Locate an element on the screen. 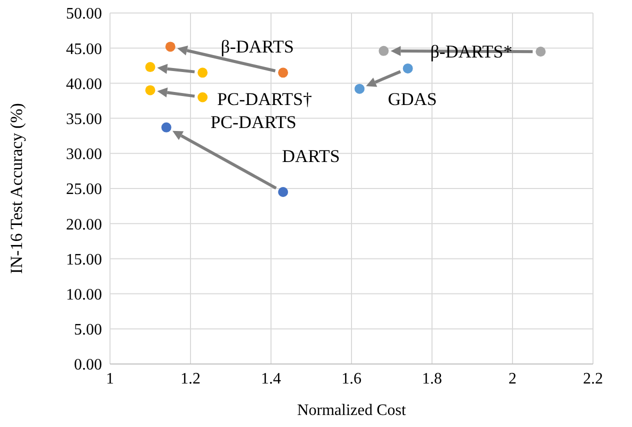 The height and width of the screenshot is (427, 632). y-tick-label: 35.00 is located at coordinates (84, 119).